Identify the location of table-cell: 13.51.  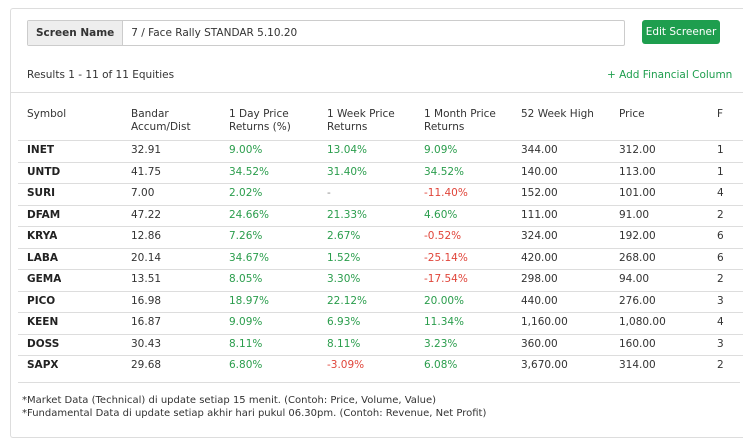
(146, 279).